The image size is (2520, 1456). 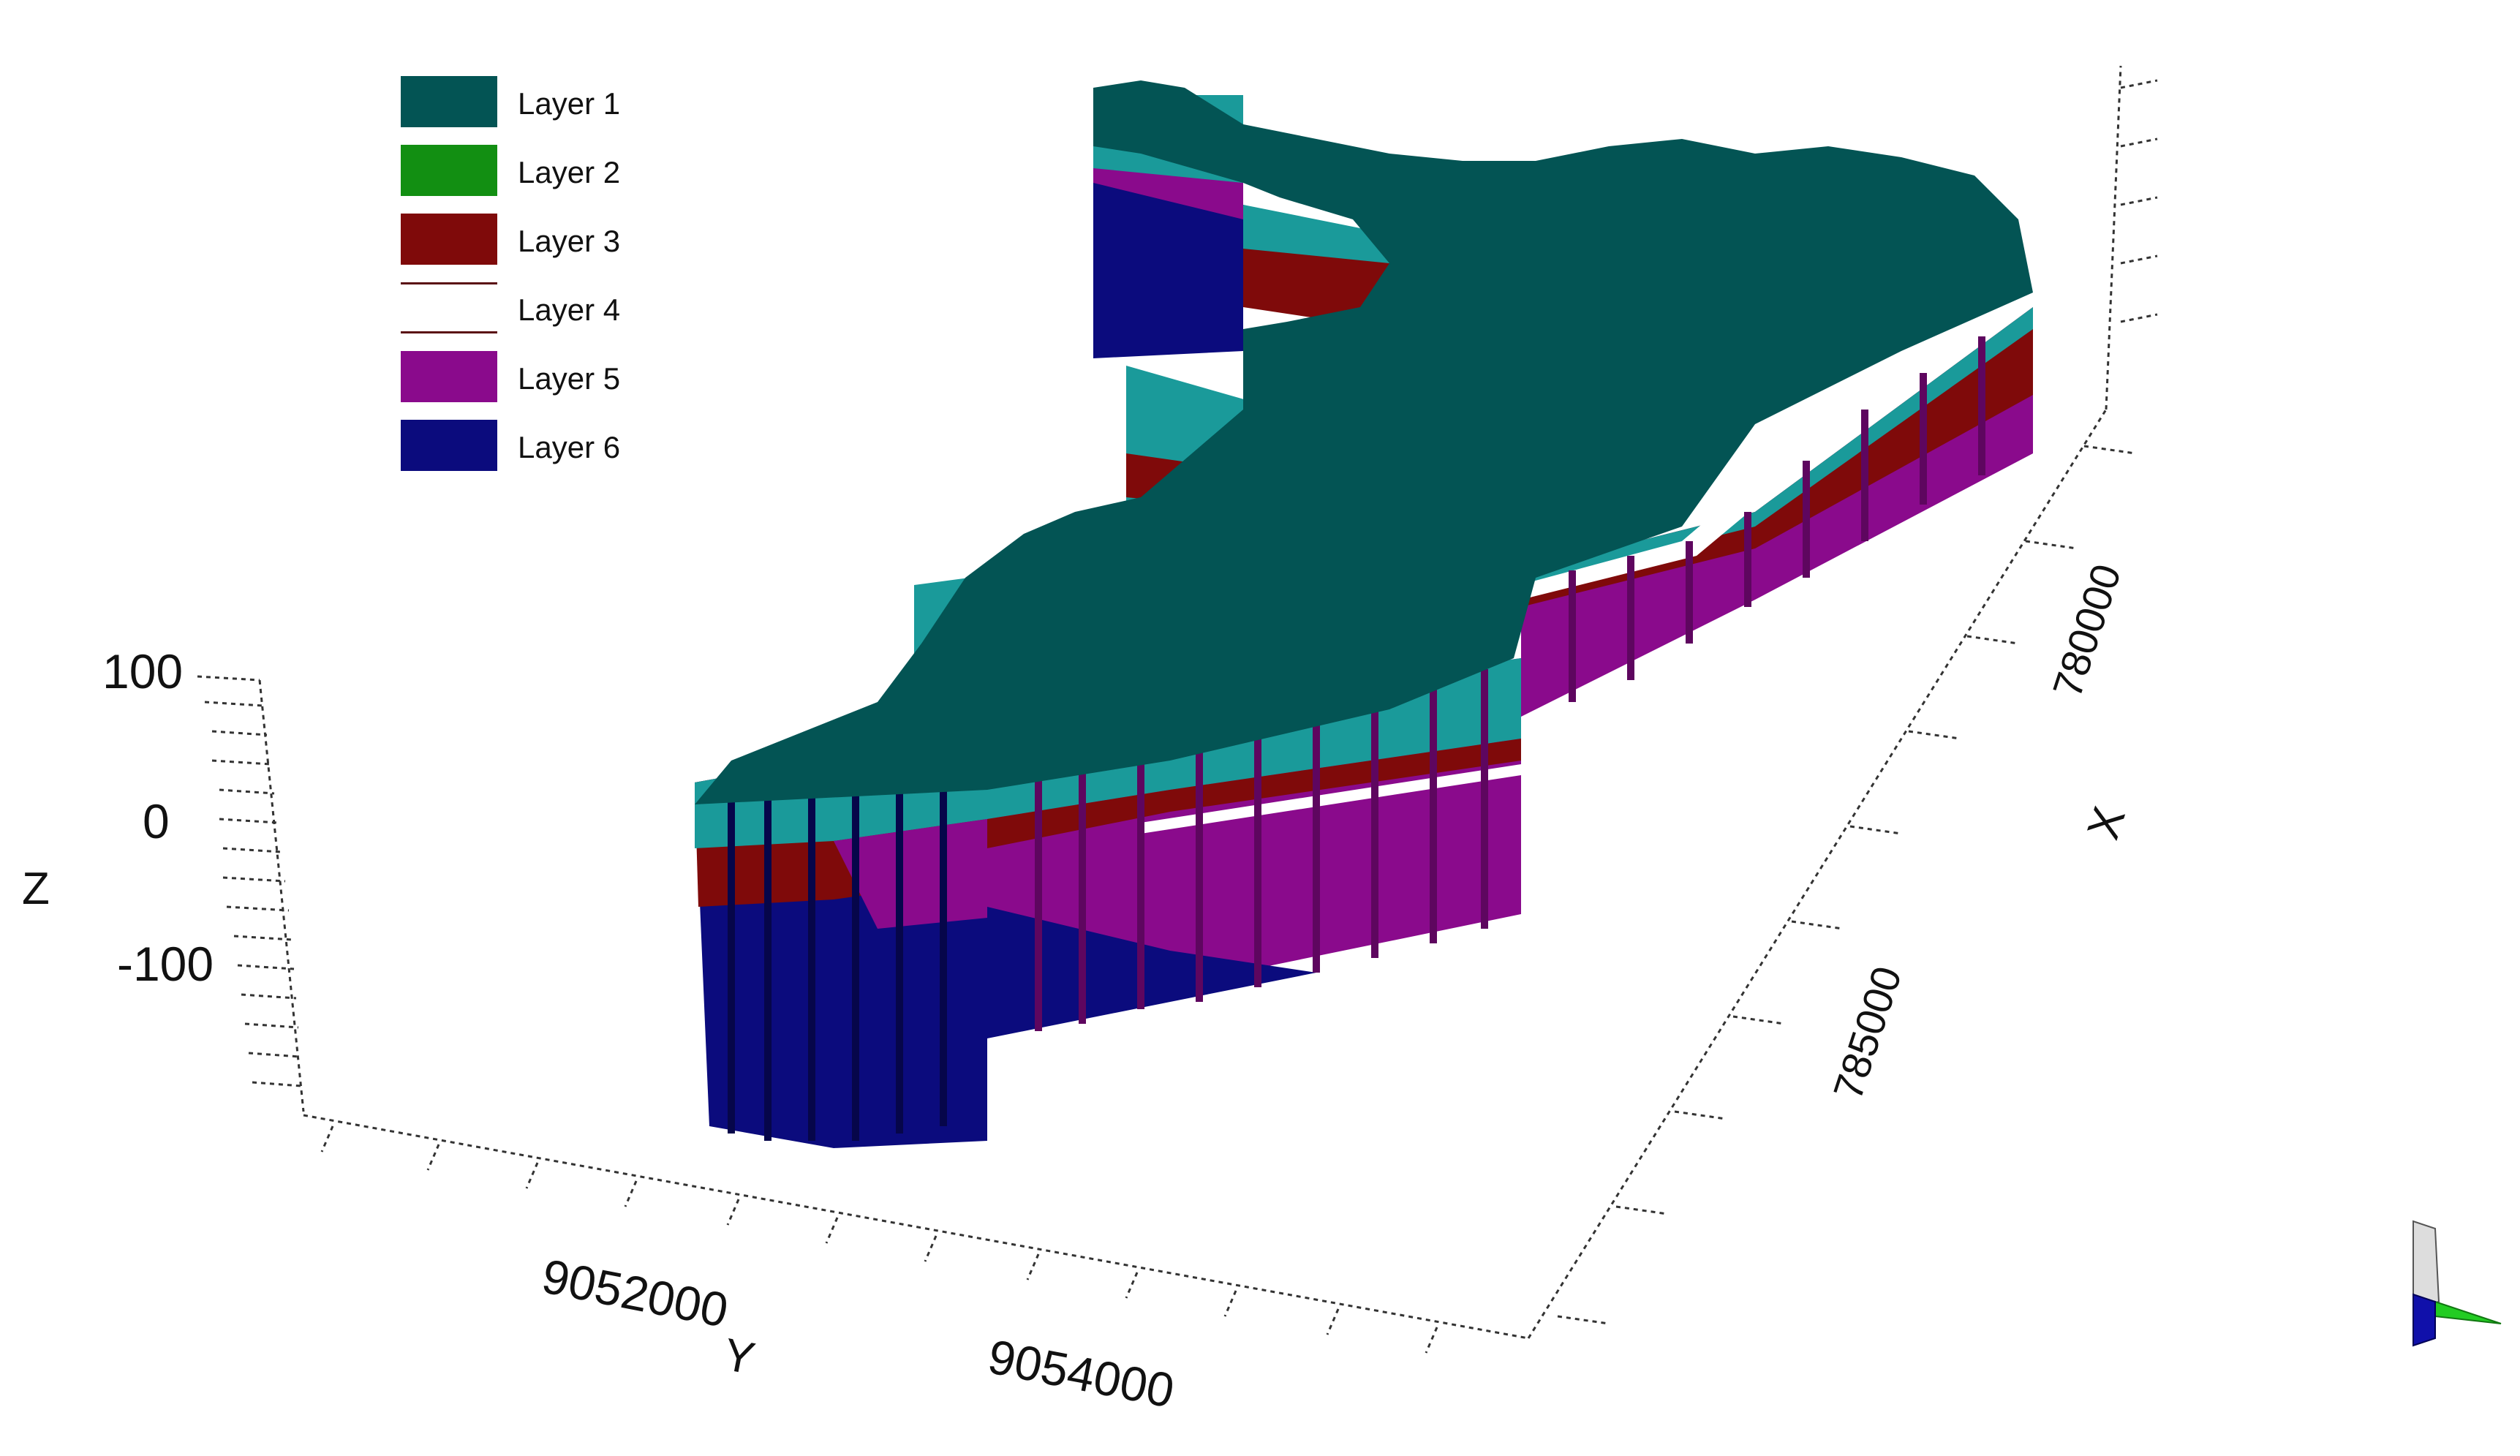 What do you see at coordinates (569, 104) in the screenshot?
I see `legend-label: Layer 1` at bounding box center [569, 104].